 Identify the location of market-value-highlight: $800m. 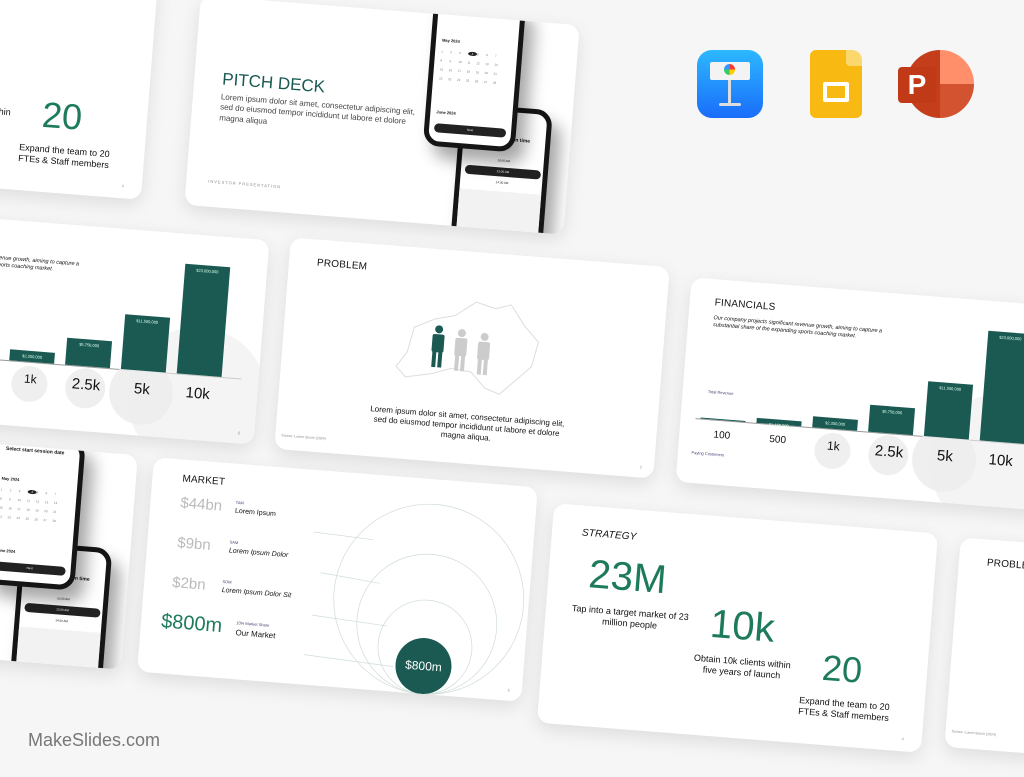
(192, 624).